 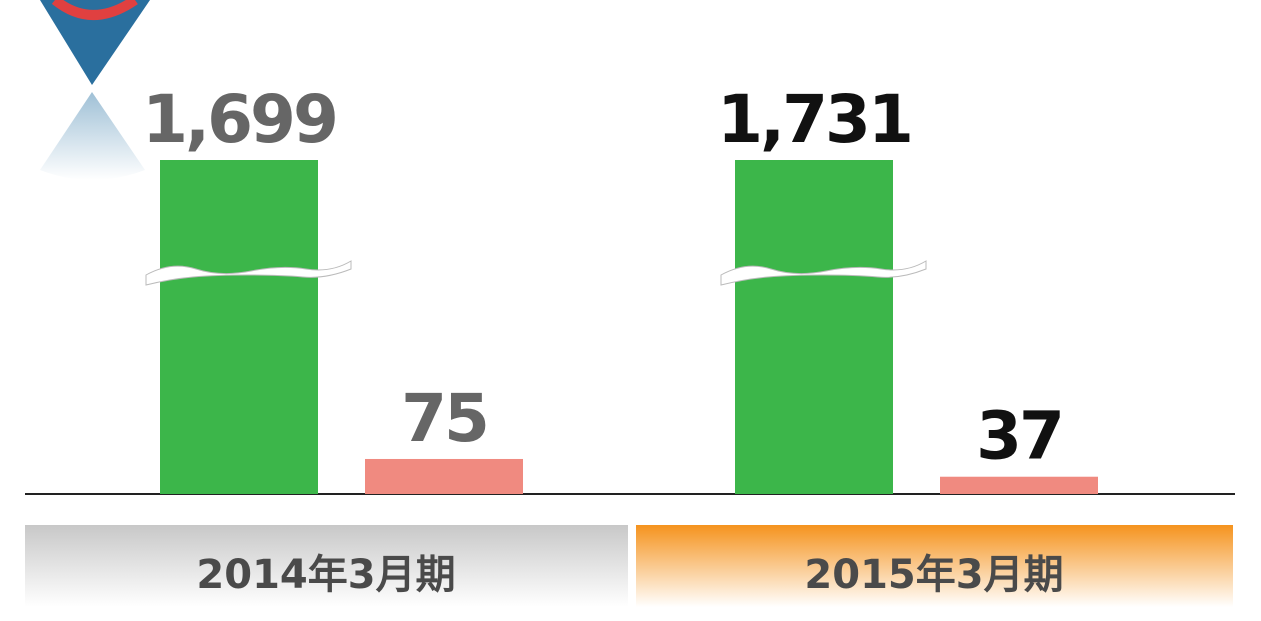 What do you see at coordinates (814, 119) in the screenshot?
I see `data-label: 1,731` at bounding box center [814, 119].